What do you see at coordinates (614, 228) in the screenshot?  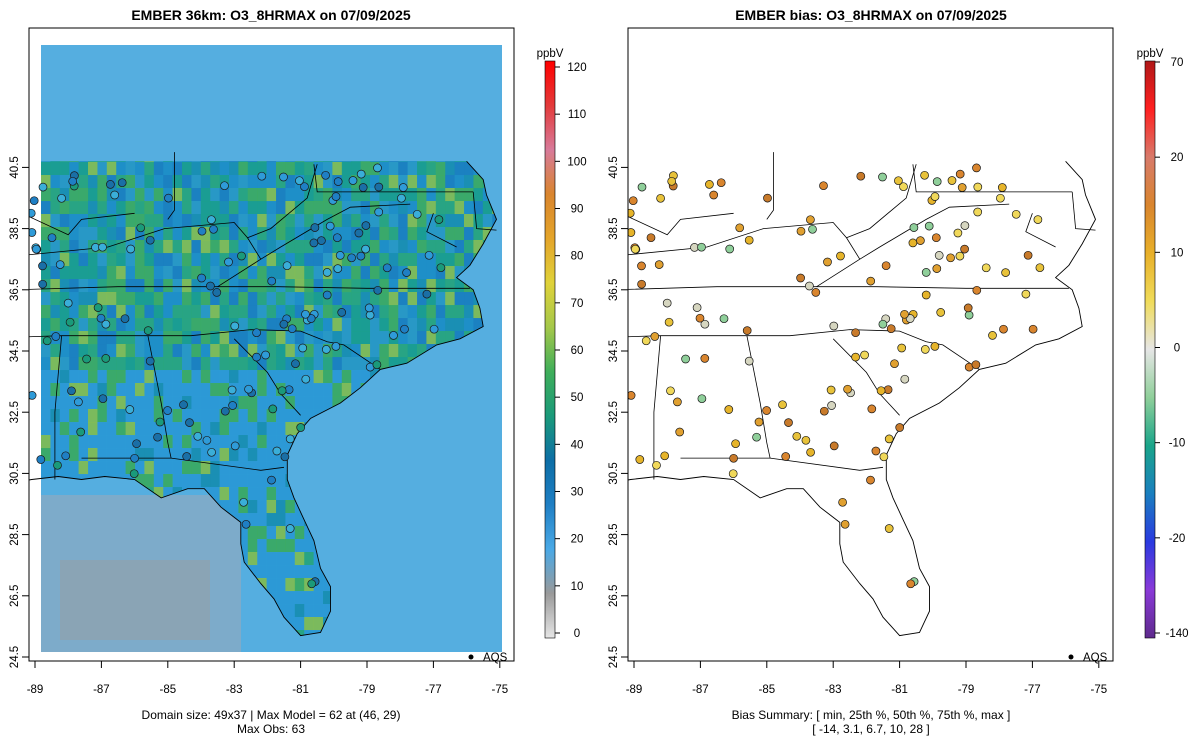 I see `y-tick-label: 38.5` at bounding box center [614, 228].